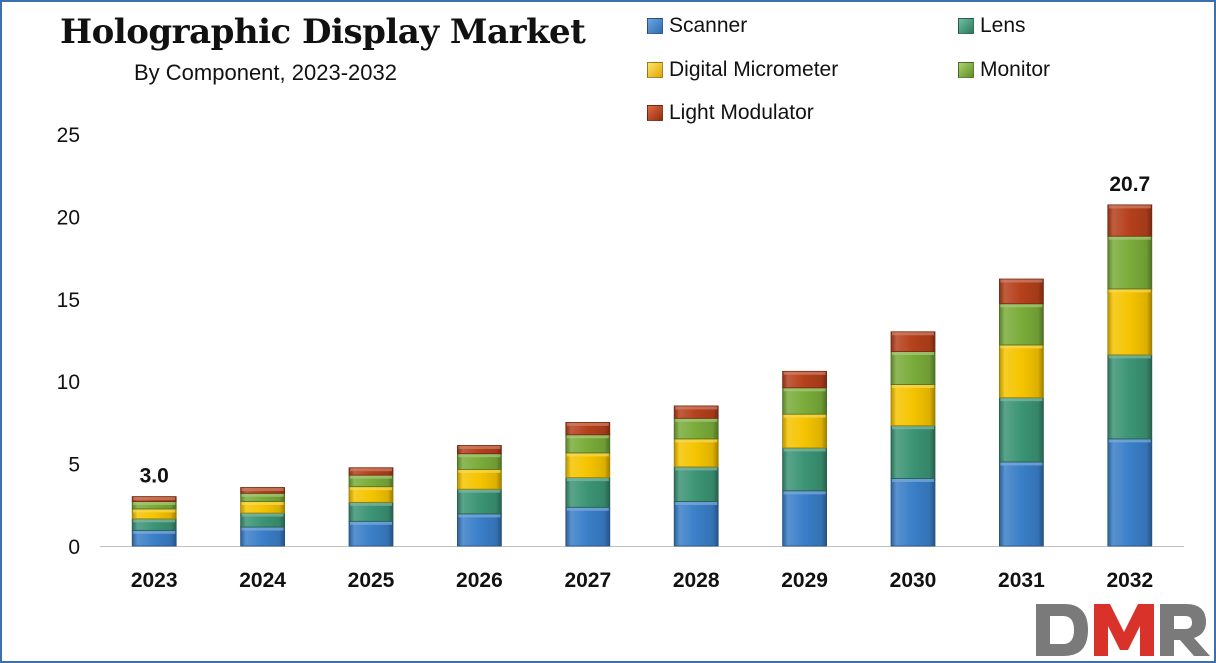 The height and width of the screenshot is (663, 1216). Describe the element at coordinates (804, 580) in the screenshot. I see `x-tick-label: 2029` at that location.